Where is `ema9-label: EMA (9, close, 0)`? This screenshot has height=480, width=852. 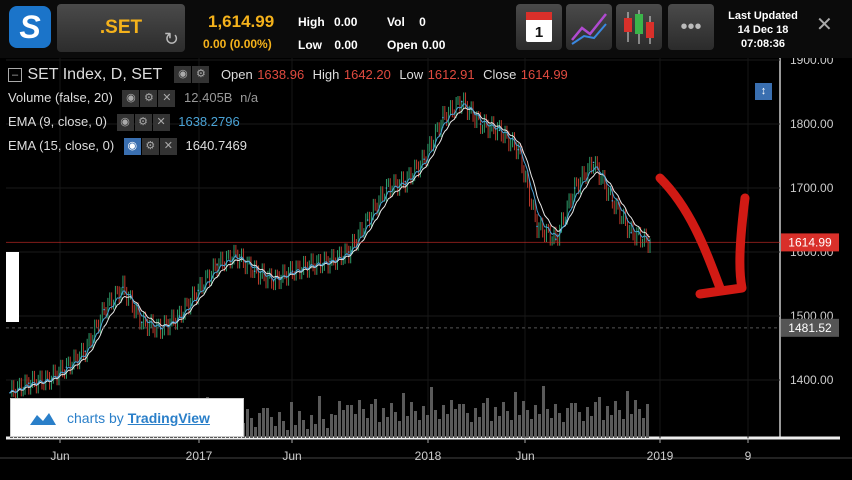
ema9-label: EMA (9, close, 0) is located at coordinates (57, 121).